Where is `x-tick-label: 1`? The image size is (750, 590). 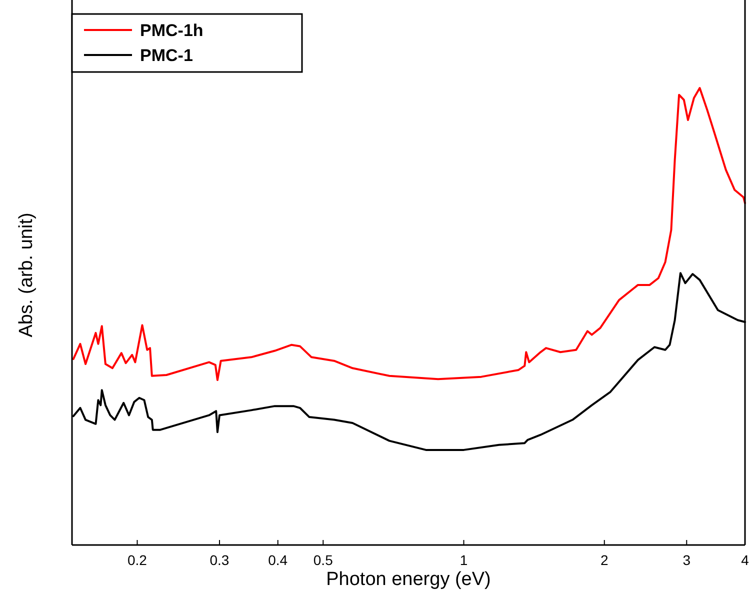 x-tick-label: 1 is located at coordinates (464, 560).